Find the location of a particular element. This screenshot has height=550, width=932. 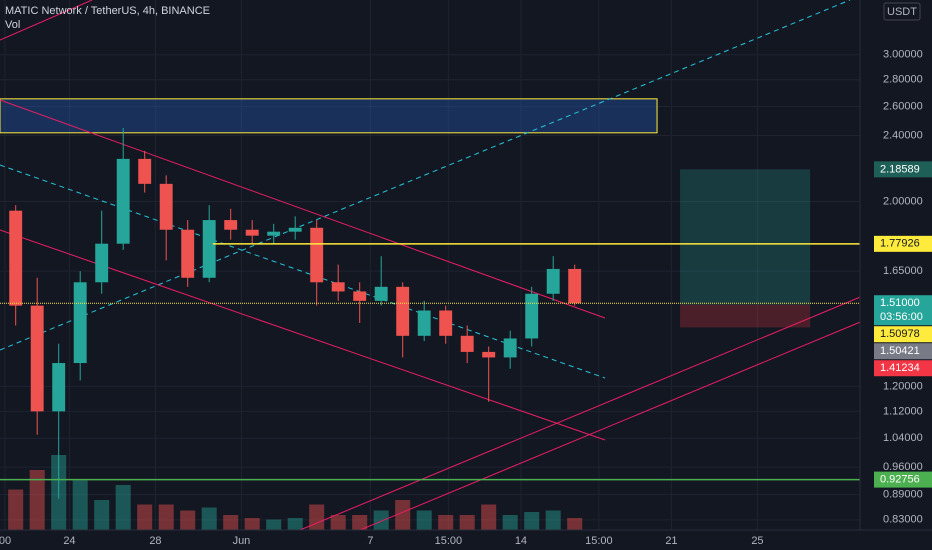

y-tick-label: 0.89000 is located at coordinates (903, 494).